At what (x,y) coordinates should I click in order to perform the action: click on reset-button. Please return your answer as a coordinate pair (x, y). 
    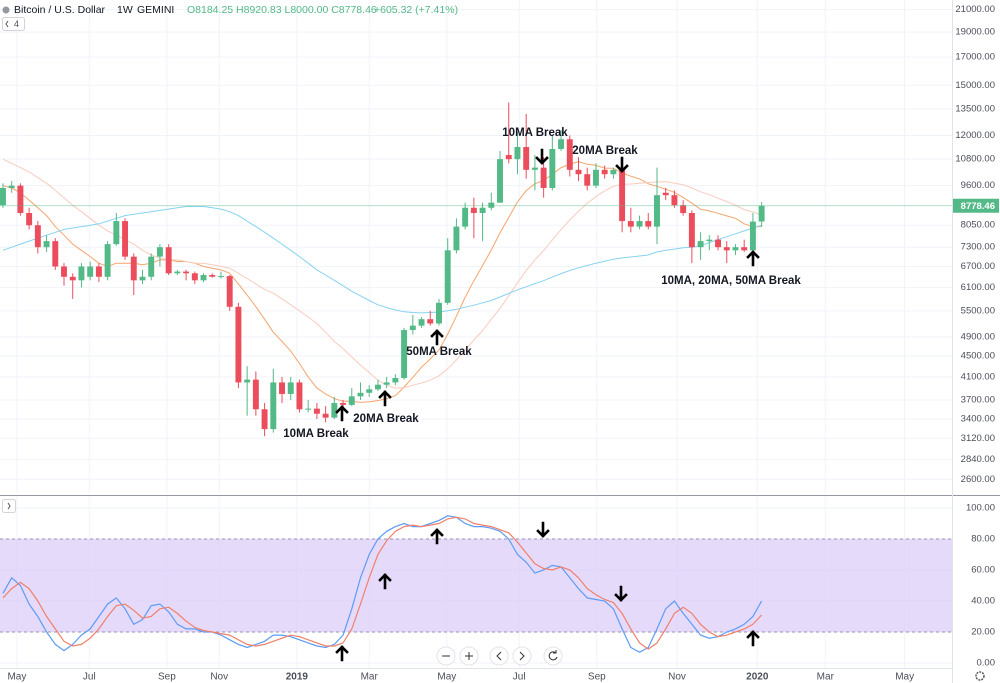
    Looking at the image, I should click on (553, 656).